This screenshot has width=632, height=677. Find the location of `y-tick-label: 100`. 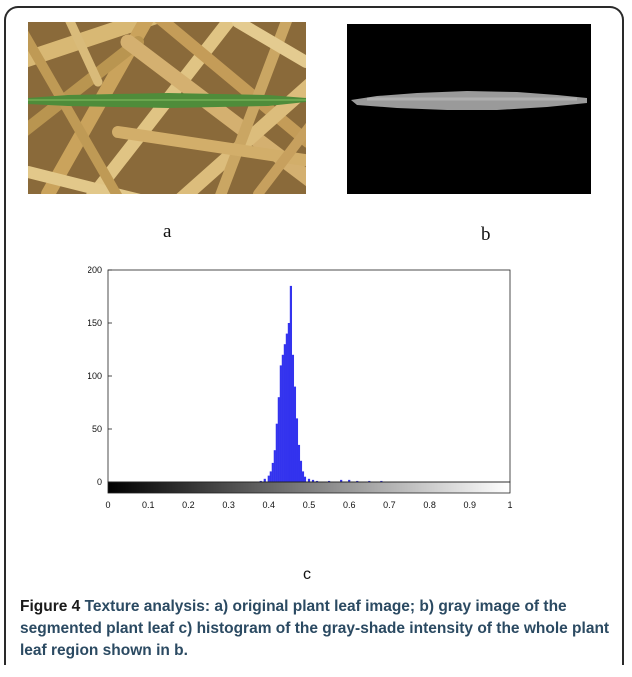

y-tick-label: 100 is located at coordinates (95, 376).